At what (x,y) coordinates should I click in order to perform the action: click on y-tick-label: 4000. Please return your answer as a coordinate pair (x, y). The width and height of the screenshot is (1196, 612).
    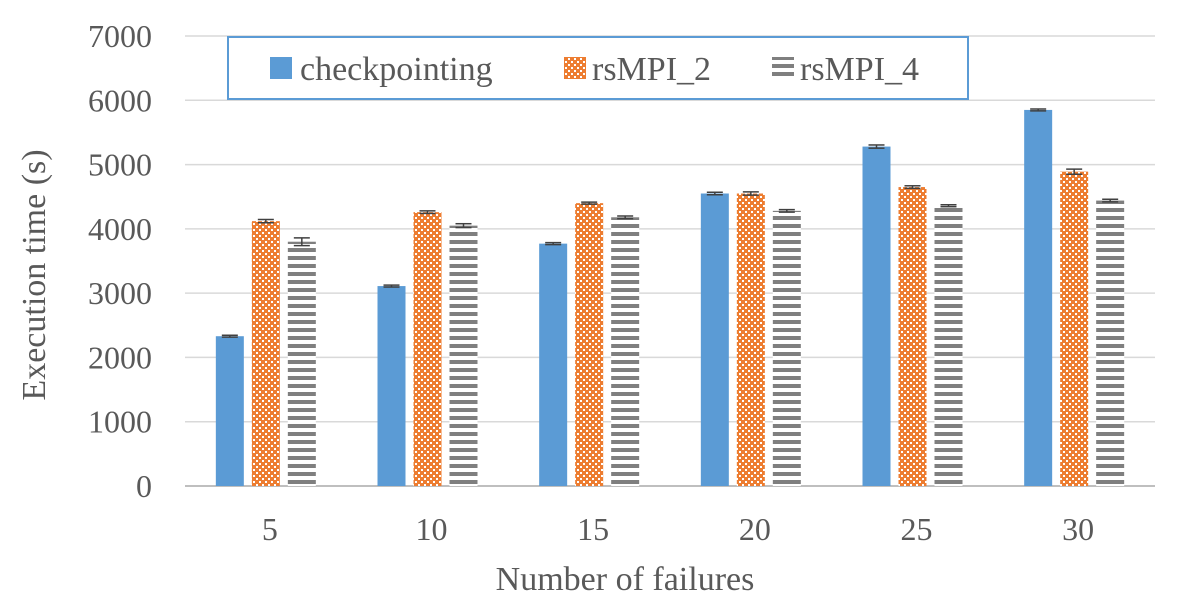
    Looking at the image, I should click on (120, 229).